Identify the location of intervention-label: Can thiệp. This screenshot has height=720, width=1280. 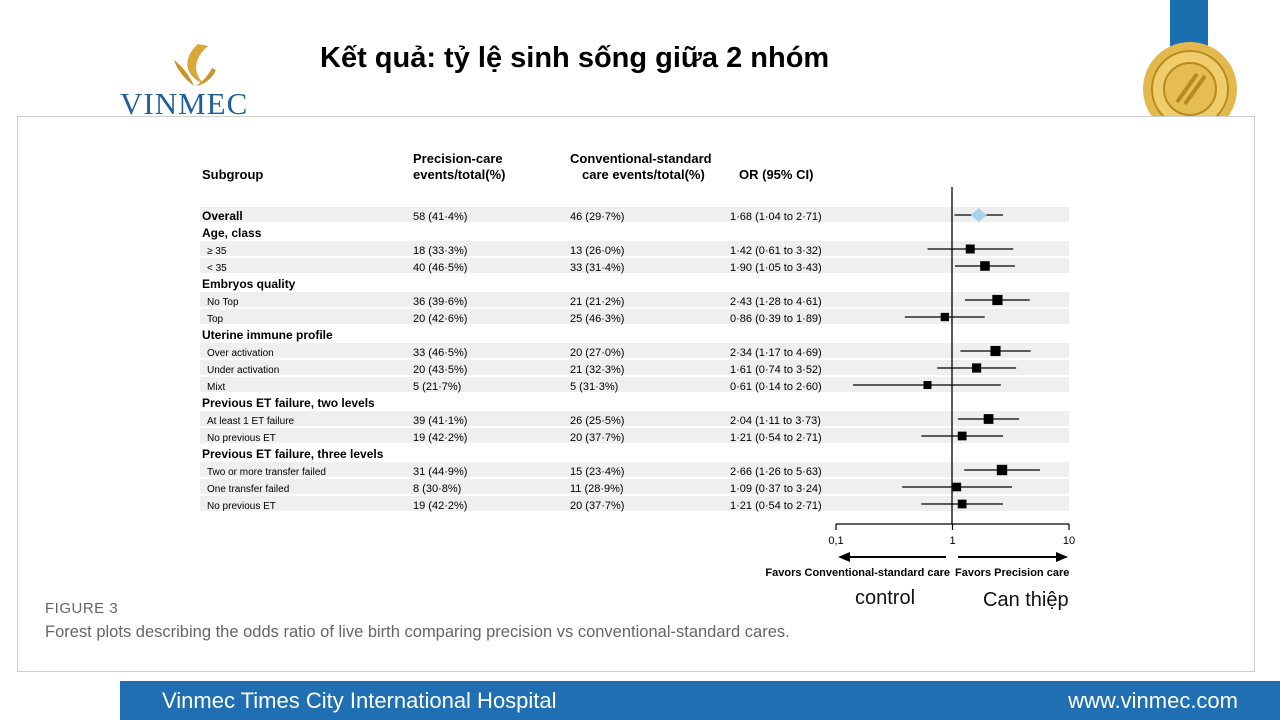
(1026, 600).